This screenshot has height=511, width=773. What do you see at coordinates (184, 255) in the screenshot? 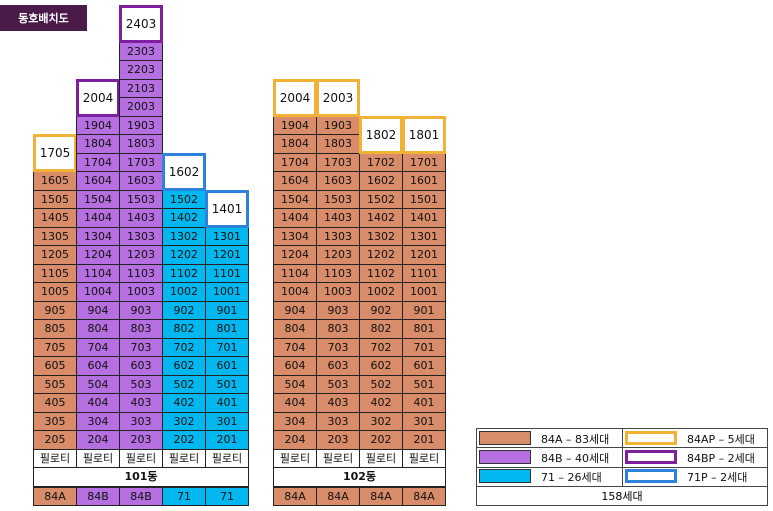
I see `unit-cell: 1202` at bounding box center [184, 255].